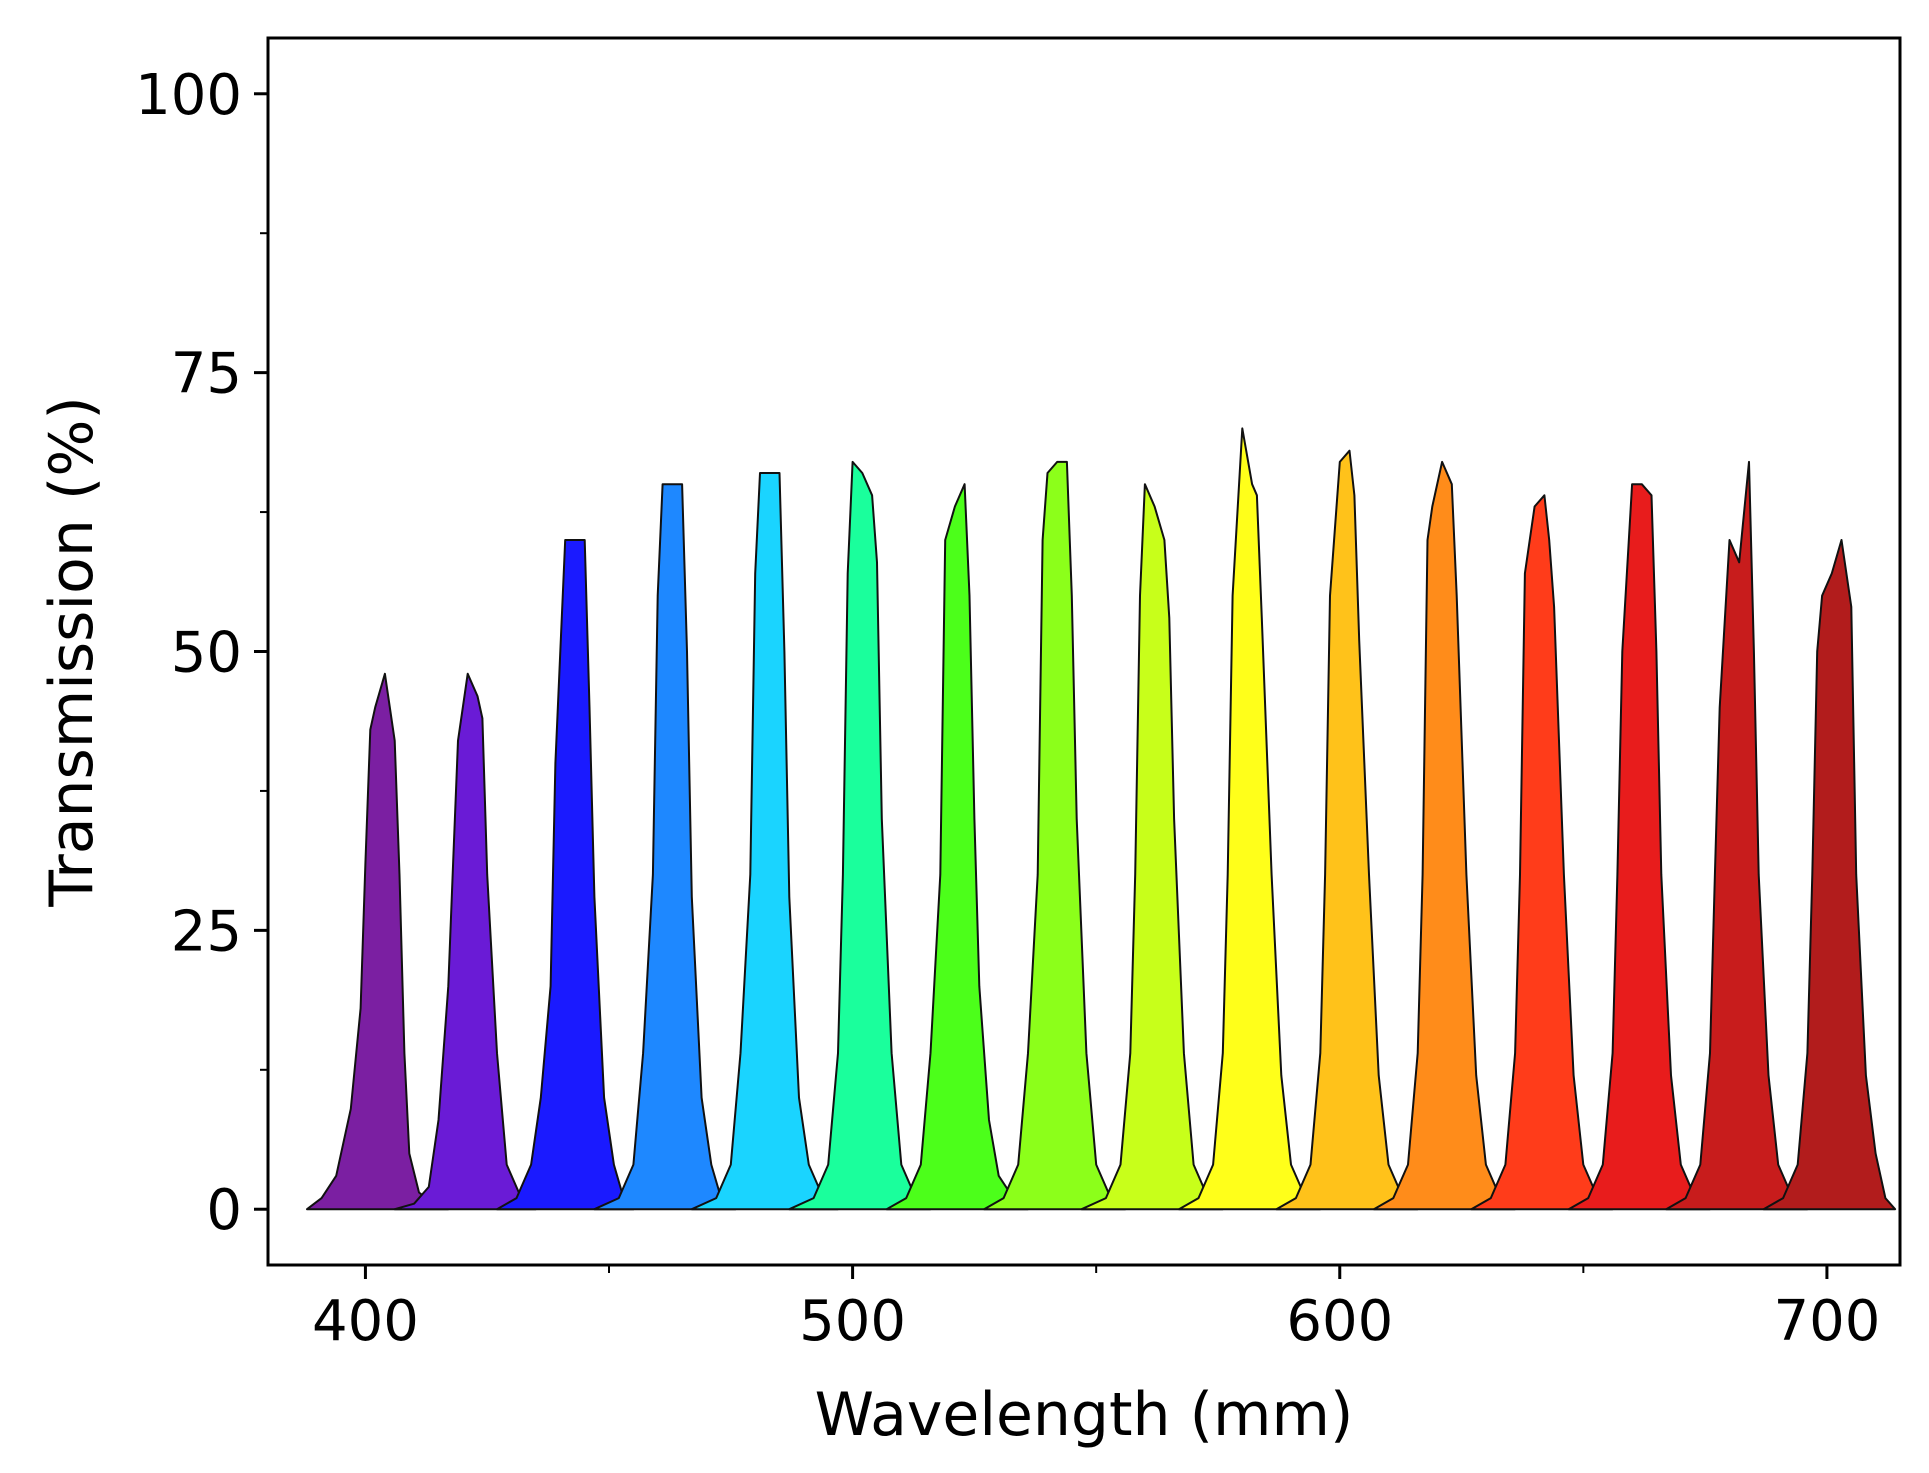 Image resolution: width=1929 pixels, height=1473 pixels. Describe the element at coordinates (206, 653) in the screenshot. I see `y-tick-label-50: 50` at that location.